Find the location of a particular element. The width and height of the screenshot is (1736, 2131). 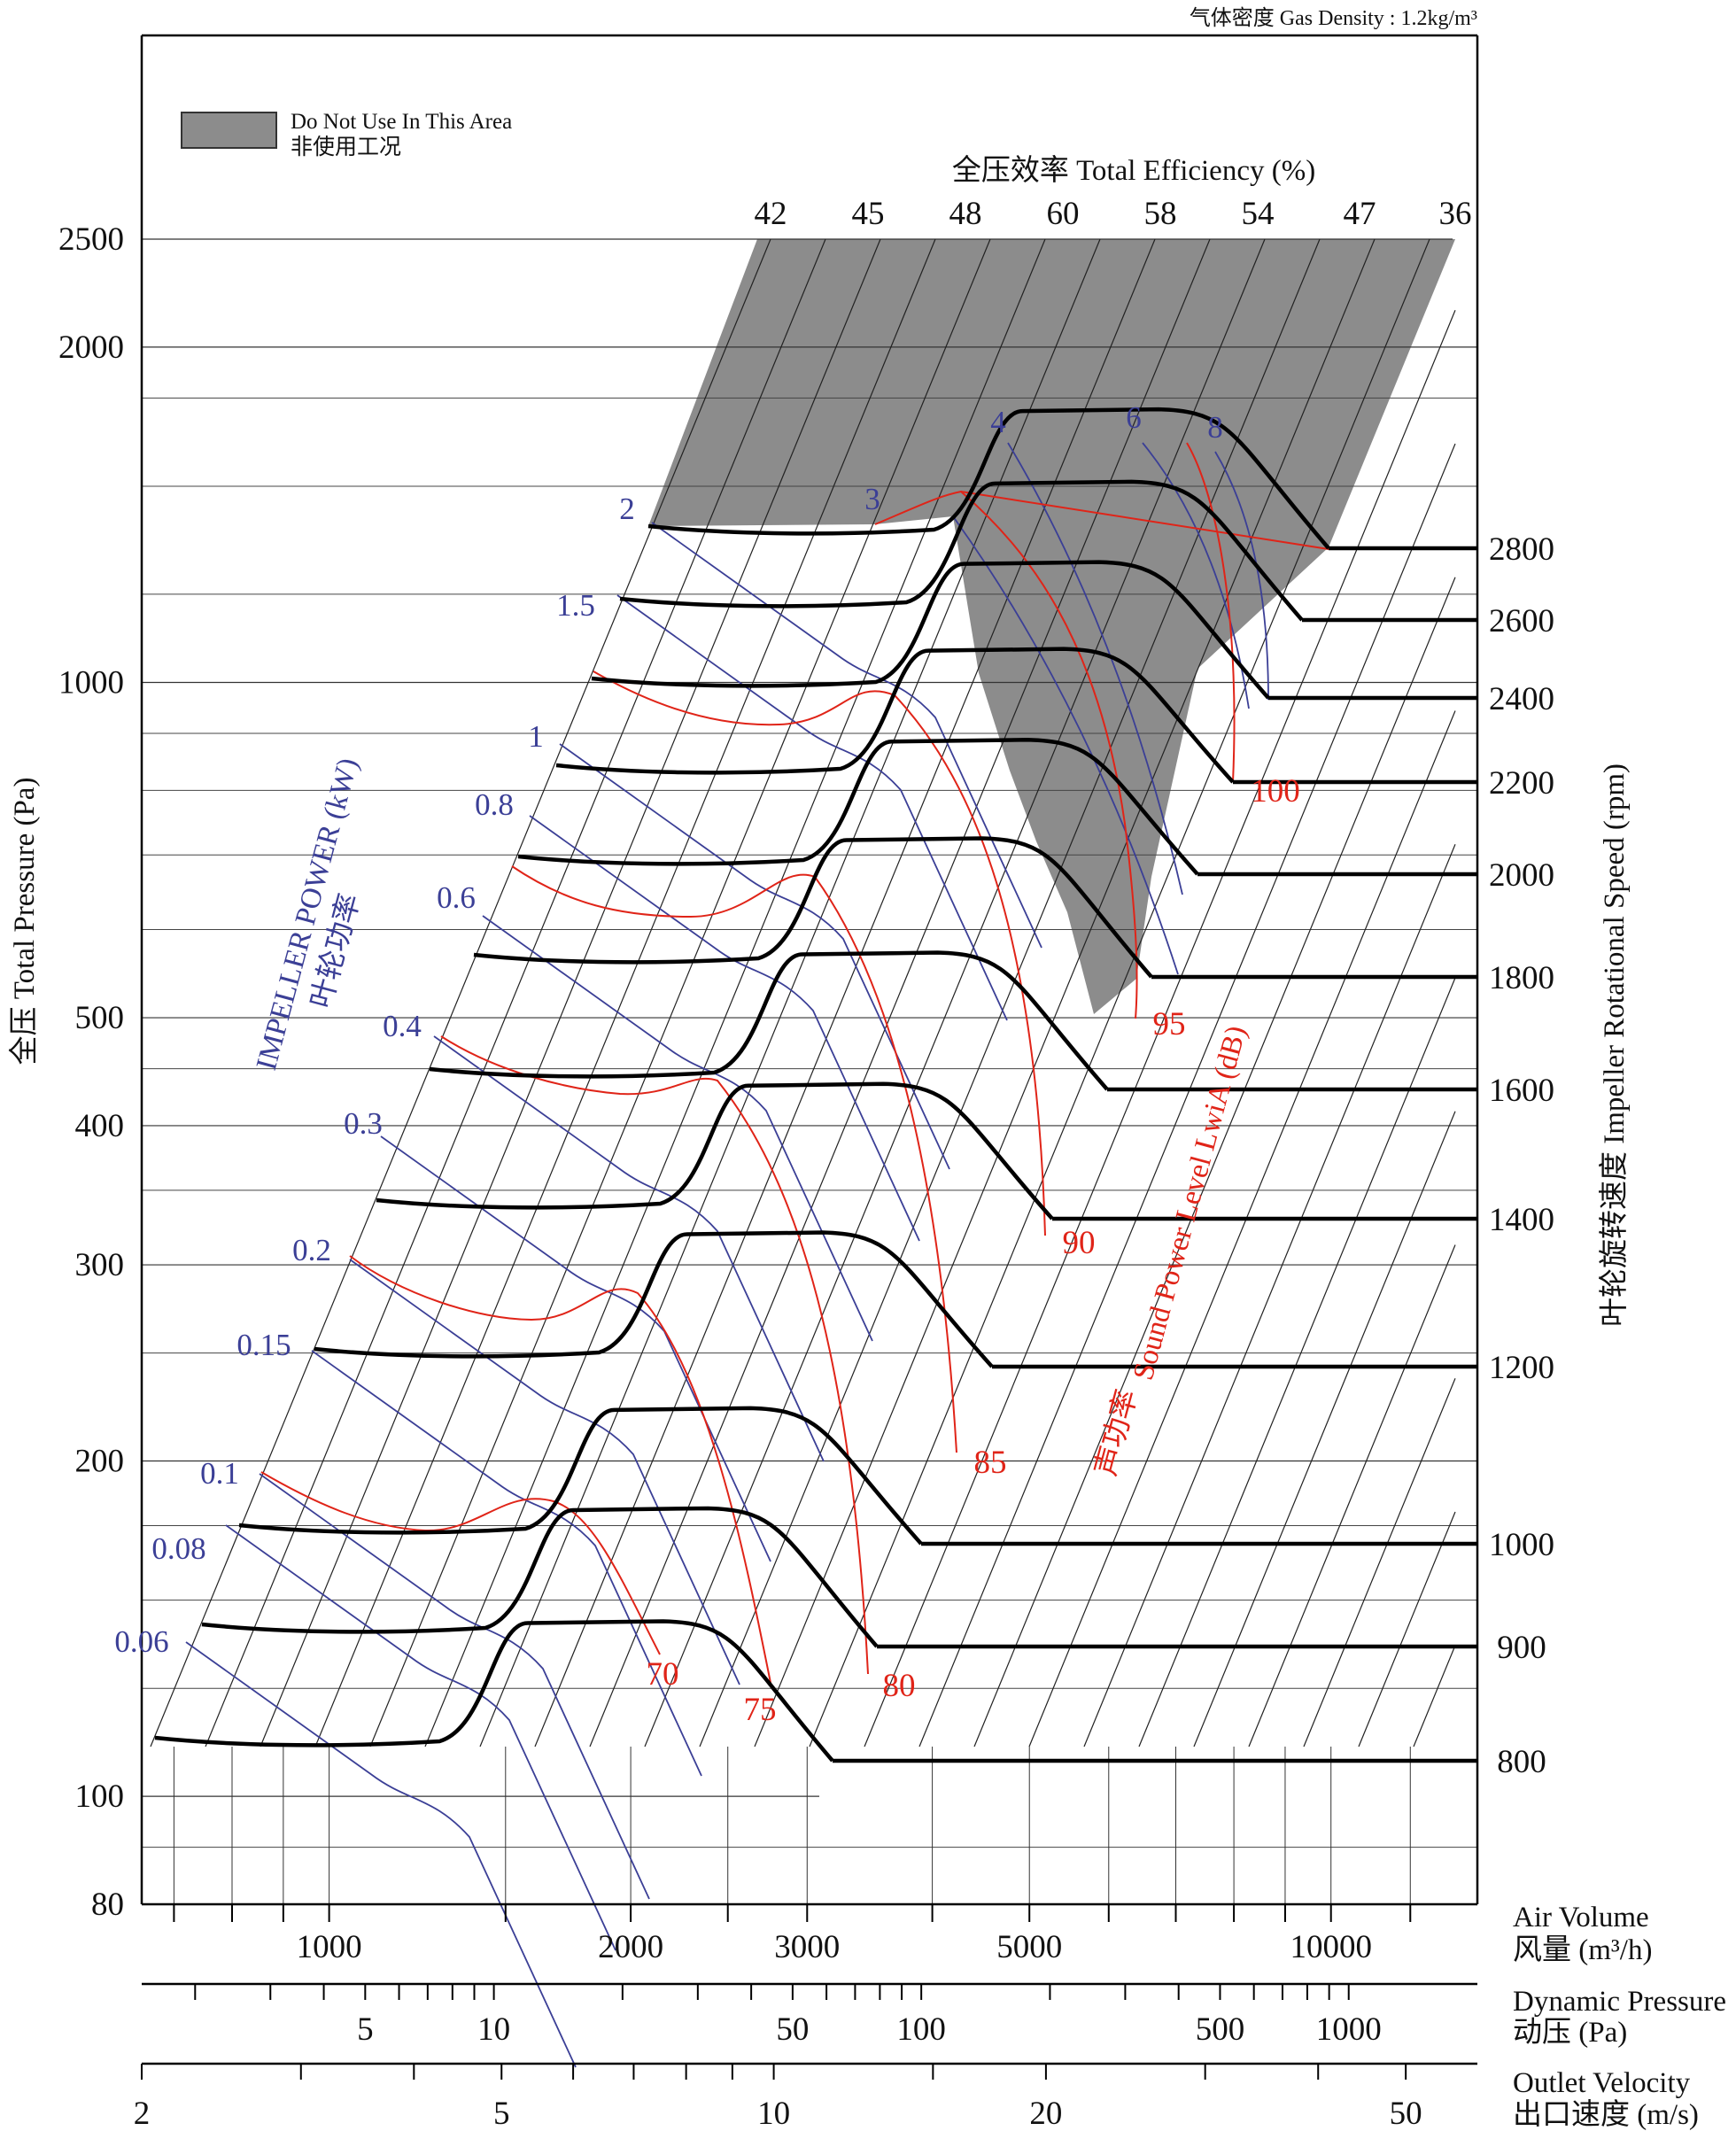

dynamic-pressure-tick-label: 500 is located at coordinates (1221, 2029).